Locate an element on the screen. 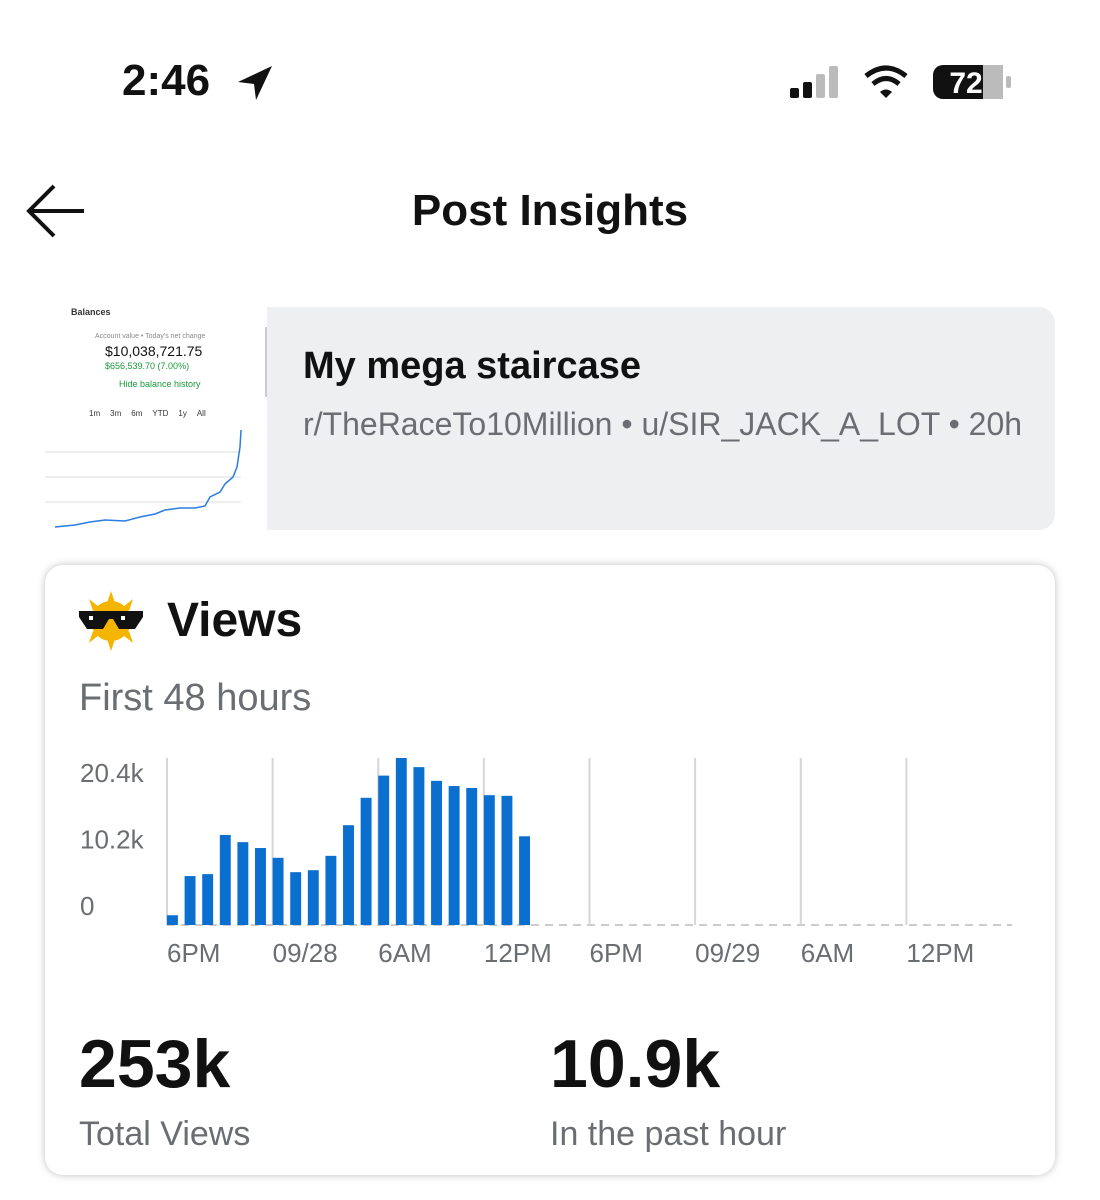 The image size is (1100, 1200). thumb-title: Balances is located at coordinates (91, 312).